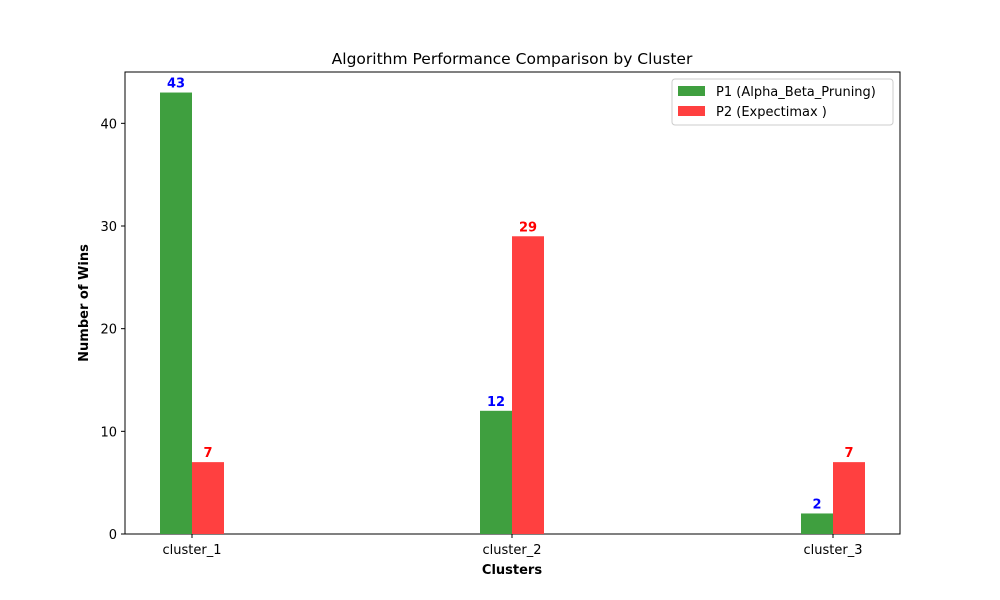 The image size is (1000, 600). Describe the element at coordinates (192, 550) in the screenshot. I see `x-tick-label-cluster_1: cluster_1` at that location.